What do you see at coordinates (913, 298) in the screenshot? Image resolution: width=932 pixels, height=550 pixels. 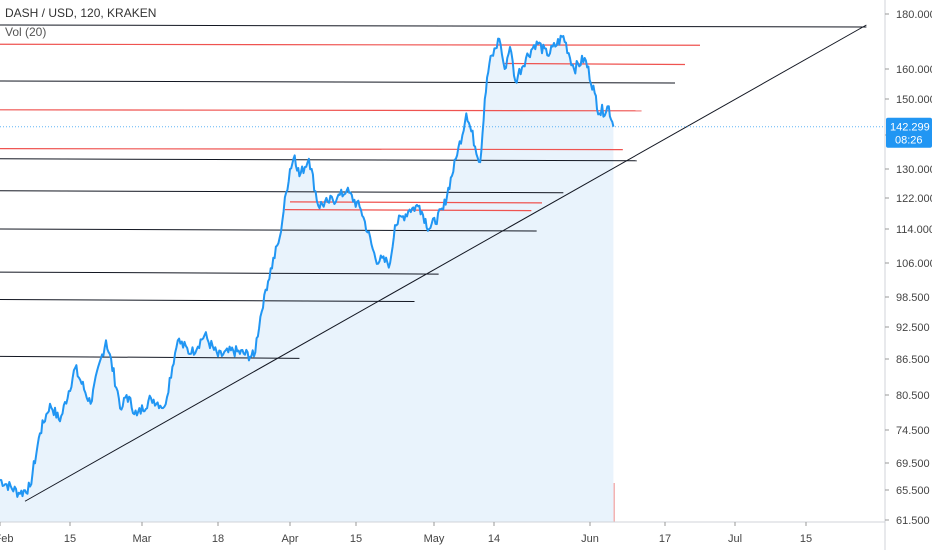 I see `y-tick-label: 98.500` at bounding box center [913, 298].